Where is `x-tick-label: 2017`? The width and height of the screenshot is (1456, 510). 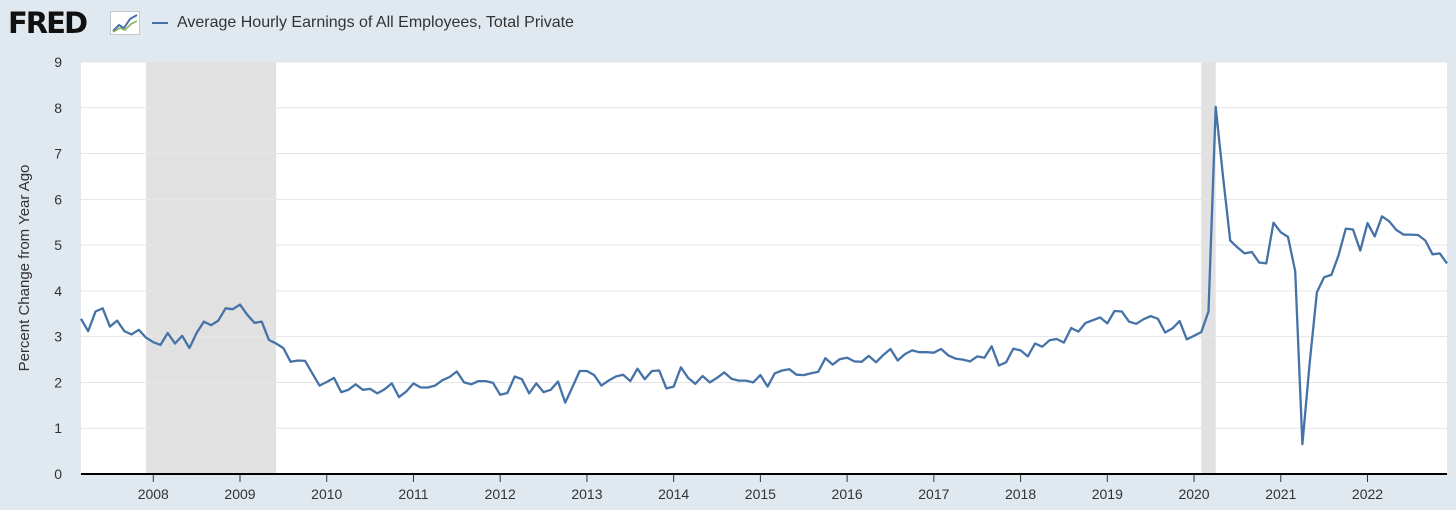 x-tick-label: 2017 is located at coordinates (933, 494).